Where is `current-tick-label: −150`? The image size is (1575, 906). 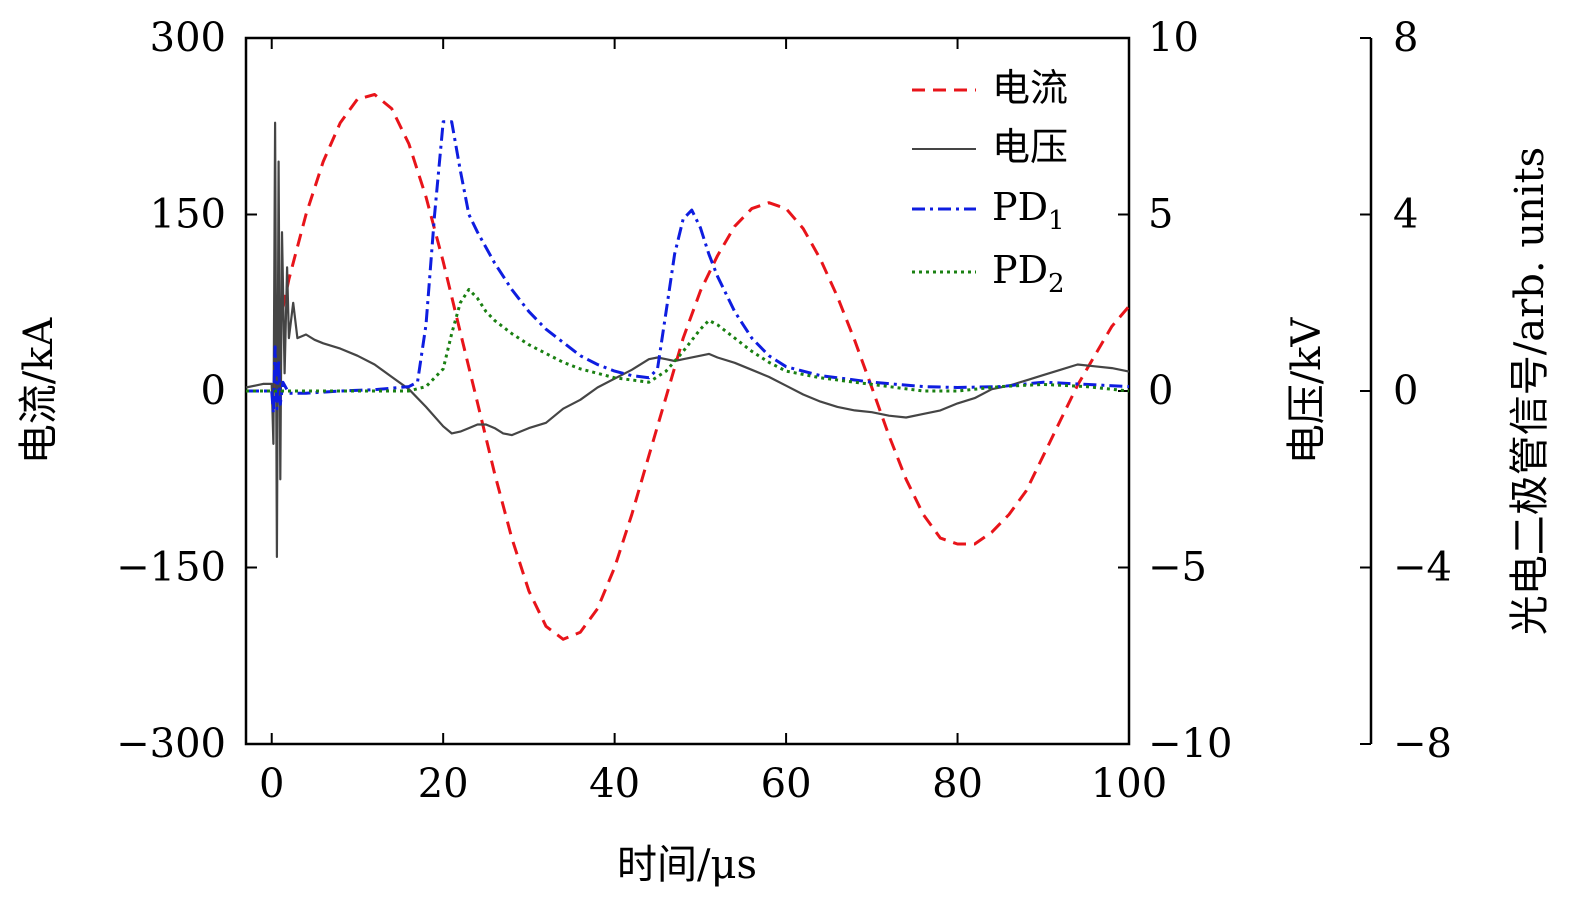
current-tick-label: −150 is located at coordinates (171, 568).